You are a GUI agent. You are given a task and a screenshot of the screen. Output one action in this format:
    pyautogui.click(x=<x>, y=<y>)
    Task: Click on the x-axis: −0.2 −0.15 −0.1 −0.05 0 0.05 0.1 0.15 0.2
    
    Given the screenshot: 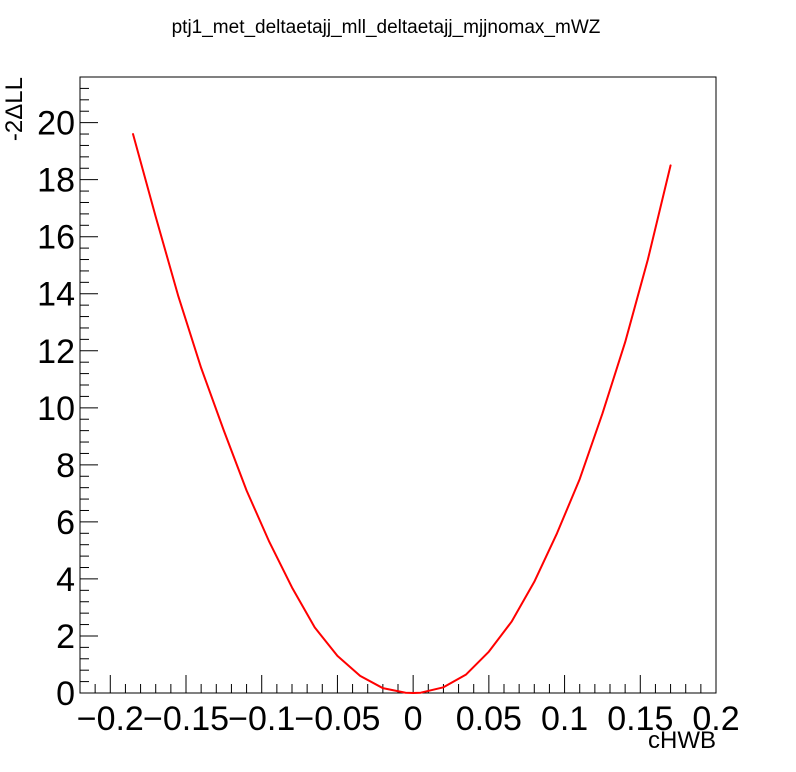 What is the action you would take?
    pyautogui.click(x=408, y=706)
    